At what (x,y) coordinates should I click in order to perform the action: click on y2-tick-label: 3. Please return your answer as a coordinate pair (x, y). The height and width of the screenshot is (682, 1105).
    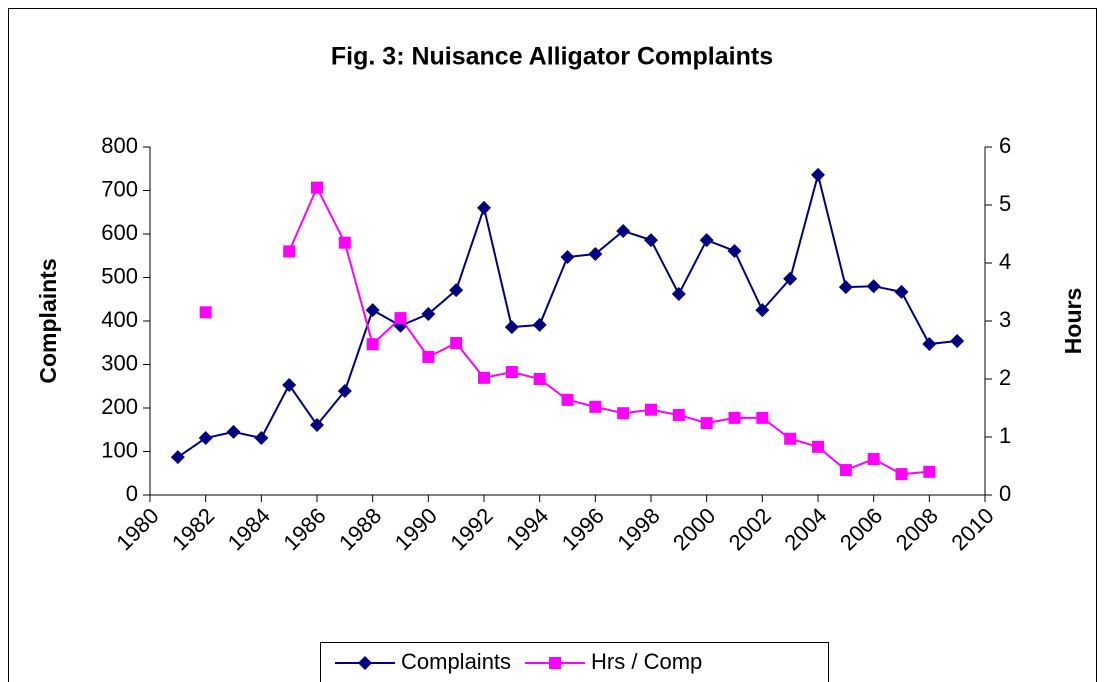
    Looking at the image, I should click on (1005, 319).